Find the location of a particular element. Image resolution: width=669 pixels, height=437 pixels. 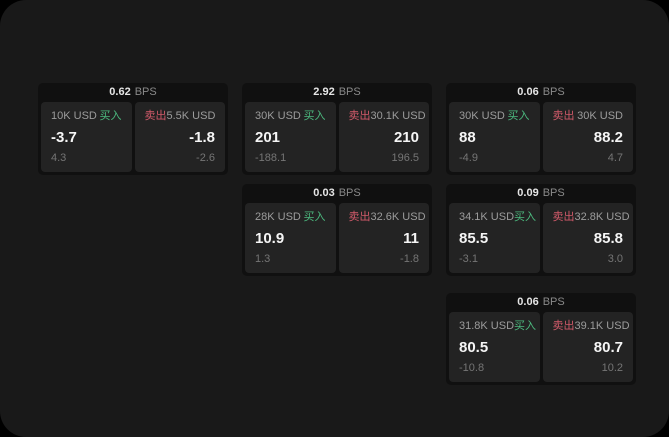

bps-value: 0.62 is located at coordinates (120, 92).